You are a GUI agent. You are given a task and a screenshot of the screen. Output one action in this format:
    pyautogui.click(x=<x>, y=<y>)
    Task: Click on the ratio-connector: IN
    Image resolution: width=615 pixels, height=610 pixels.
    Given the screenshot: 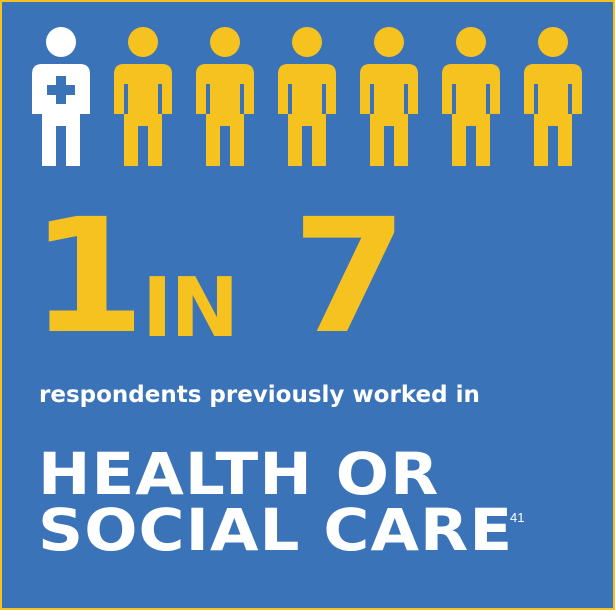 What is the action you would take?
    pyautogui.click(x=190, y=308)
    